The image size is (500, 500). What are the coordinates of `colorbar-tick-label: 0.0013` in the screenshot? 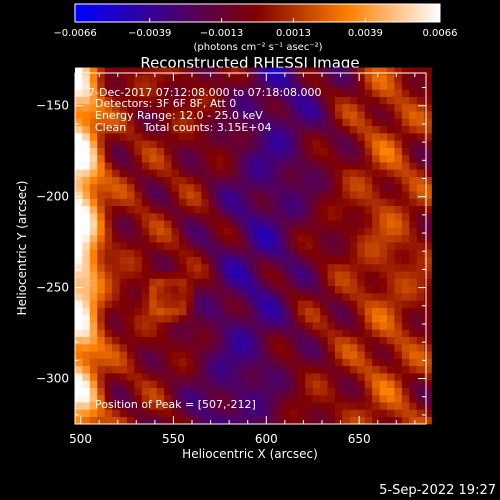 It's located at (293, 33).